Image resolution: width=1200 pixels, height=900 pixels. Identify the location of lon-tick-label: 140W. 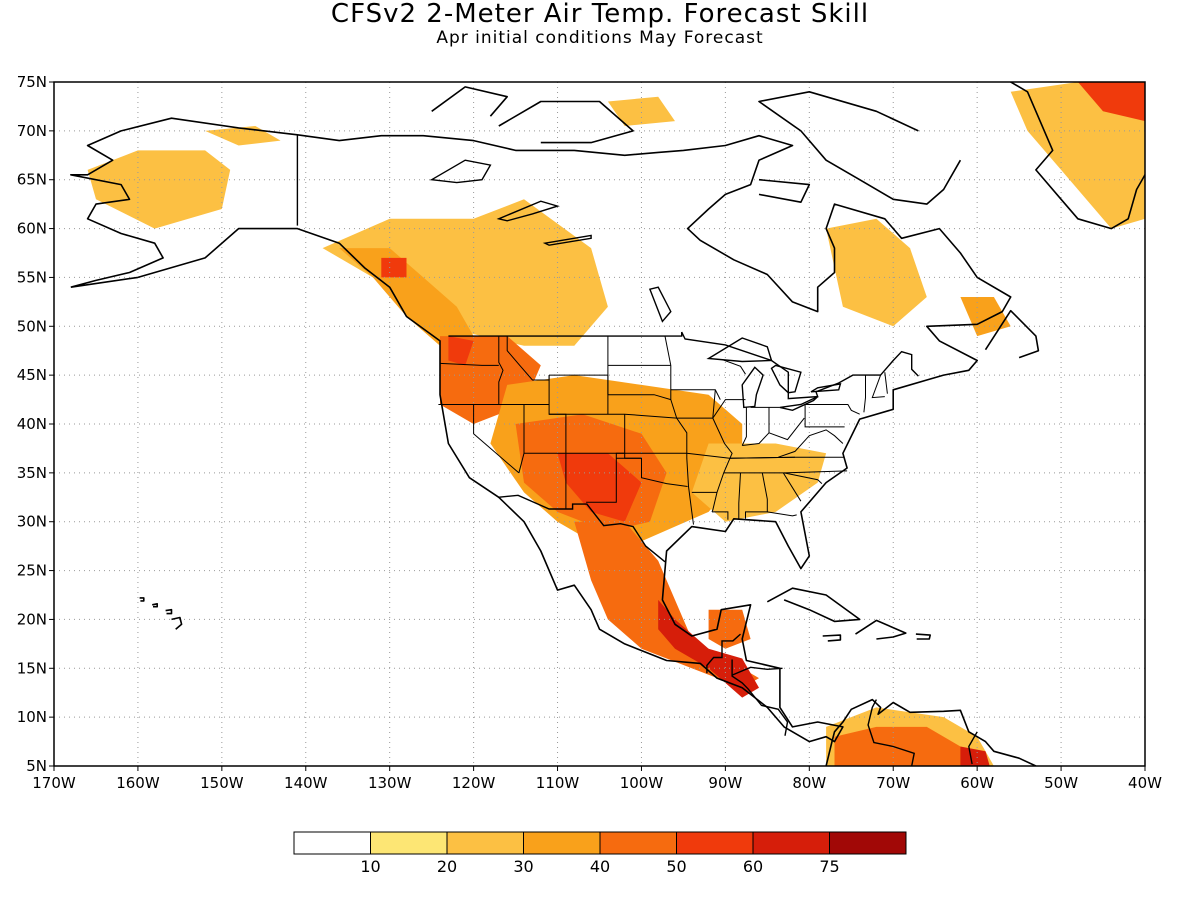
(306, 783).